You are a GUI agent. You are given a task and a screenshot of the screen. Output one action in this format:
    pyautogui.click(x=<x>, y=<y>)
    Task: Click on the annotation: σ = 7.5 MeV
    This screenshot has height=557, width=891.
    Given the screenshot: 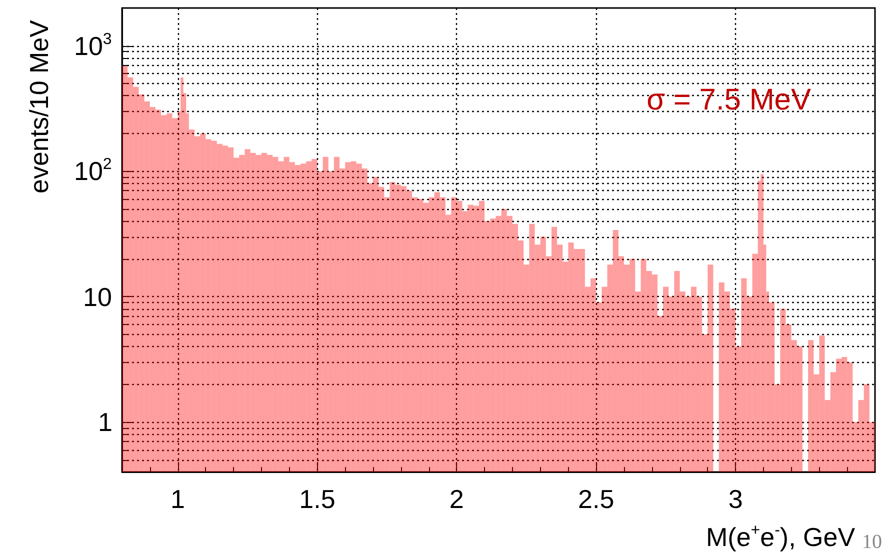 What is the action you would take?
    pyautogui.click(x=729, y=100)
    